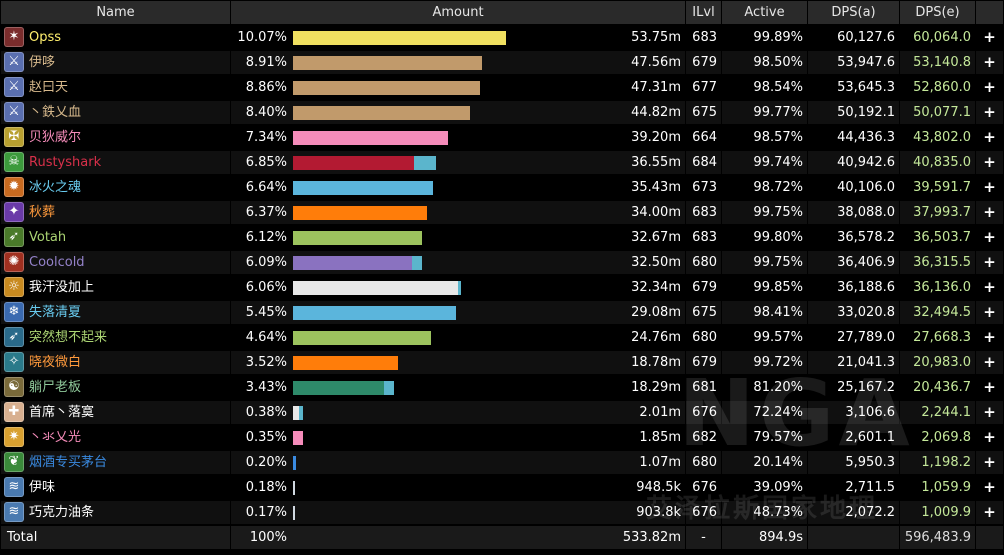 The height and width of the screenshot is (555, 1004). What do you see at coordinates (55, 112) in the screenshot?
I see `player-name: 丶鉄乂血` at bounding box center [55, 112].